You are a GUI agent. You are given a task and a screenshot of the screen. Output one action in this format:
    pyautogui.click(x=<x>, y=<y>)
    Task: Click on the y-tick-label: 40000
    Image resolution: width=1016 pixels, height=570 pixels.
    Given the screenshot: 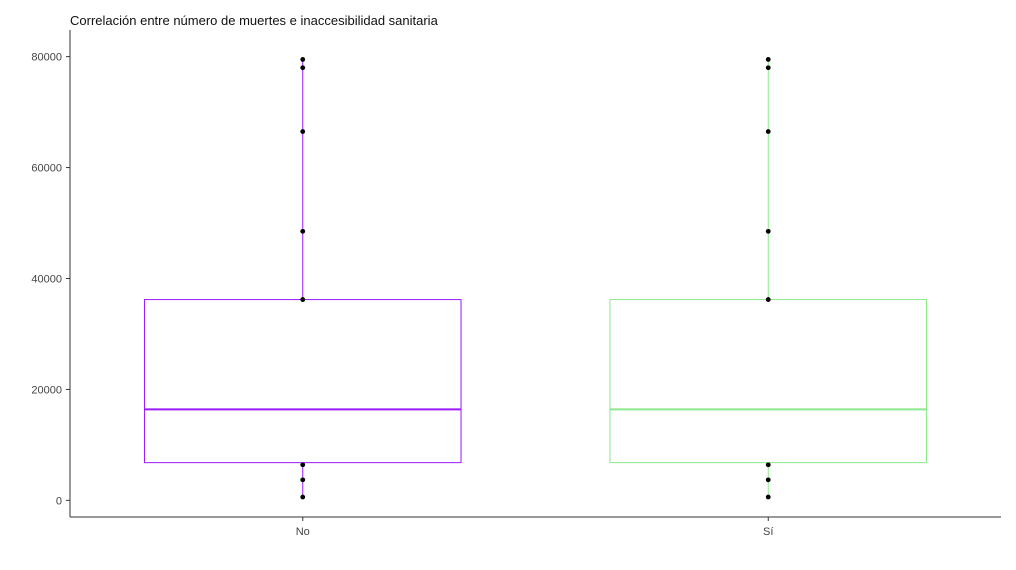 What is the action you would take?
    pyautogui.click(x=46, y=280)
    